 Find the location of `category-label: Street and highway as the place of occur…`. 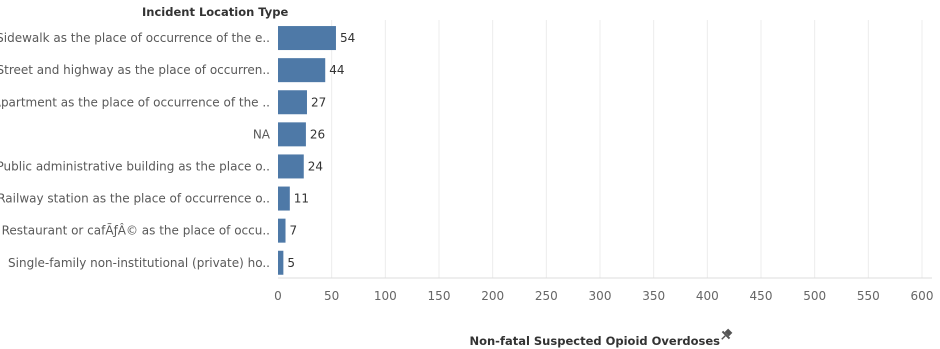

category-label: Street and highway as the place of occur… is located at coordinates (135, 70).